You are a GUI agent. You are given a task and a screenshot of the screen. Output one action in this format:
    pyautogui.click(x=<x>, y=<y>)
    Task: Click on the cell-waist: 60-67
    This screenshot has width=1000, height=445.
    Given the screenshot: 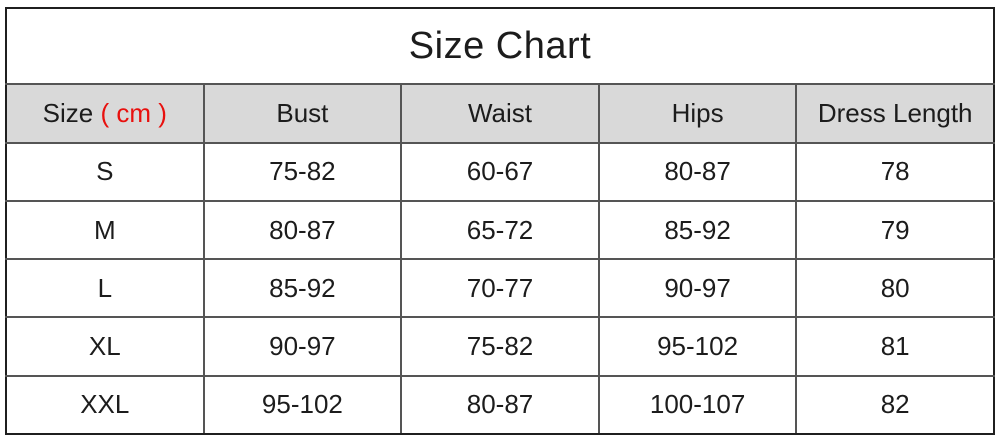 What is the action you would take?
    pyautogui.click(x=500, y=171)
    